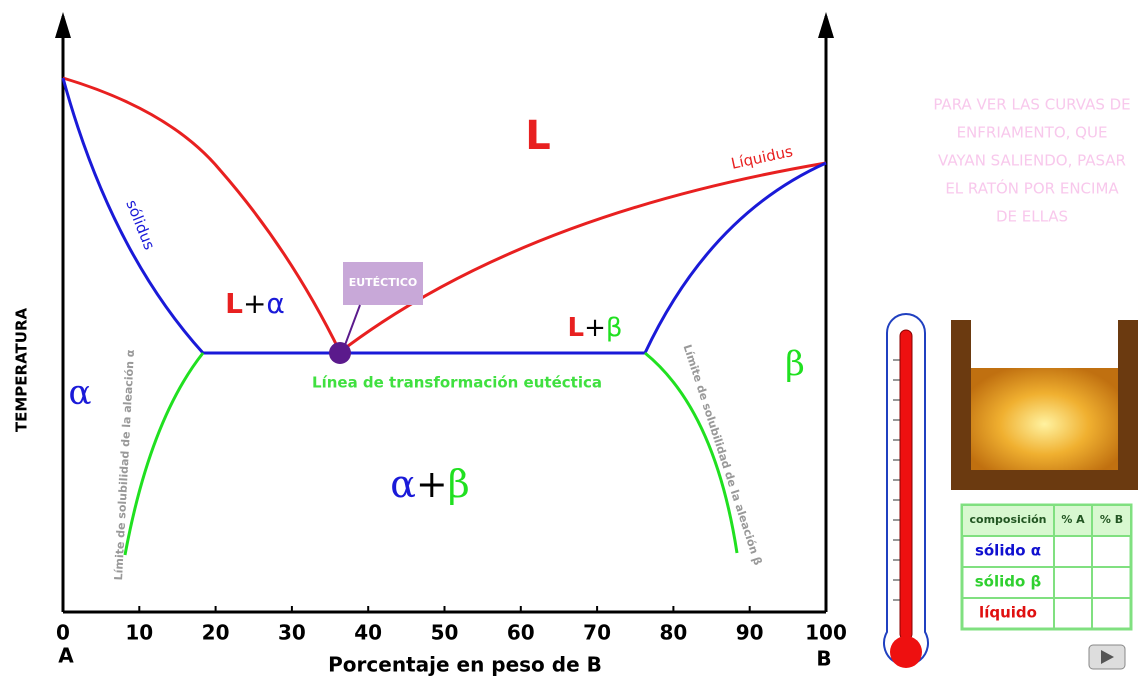 Image resolution: width=1141 pixels, height=680 pixels. Describe the element at coordinates (761, 157) in the screenshot. I see `curve-label: Líquidus` at that location.